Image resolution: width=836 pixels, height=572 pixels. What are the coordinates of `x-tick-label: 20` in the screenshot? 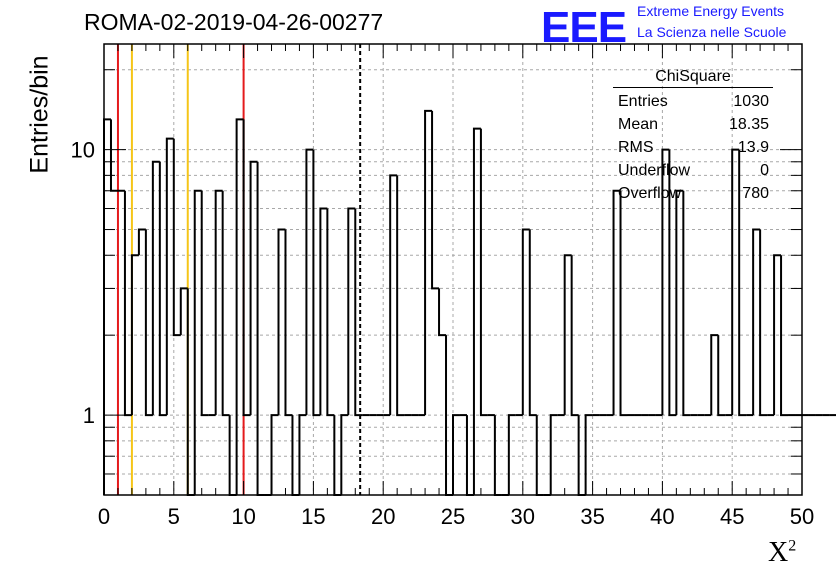 It's located at (383, 516).